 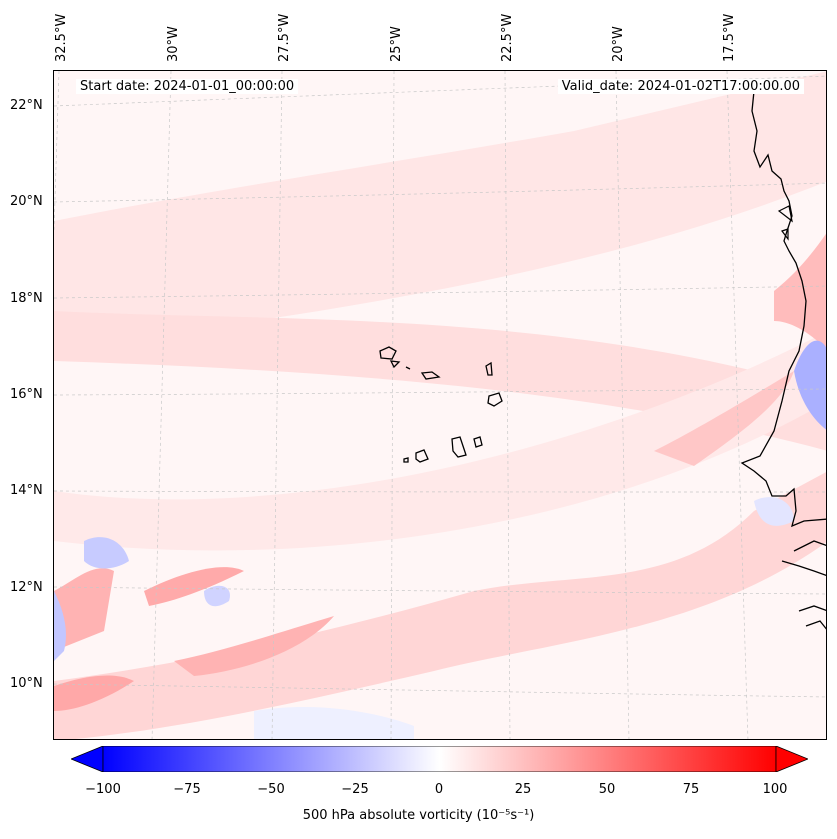 What do you see at coordinates (478, 442) in the screenshot?
I see `island-maio` at bounding box center [478, 442].